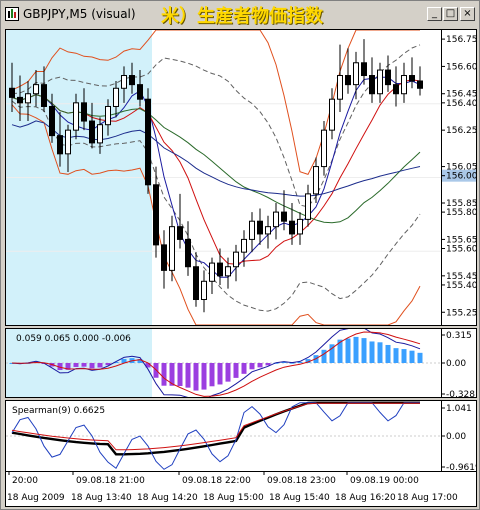 Image resolution: width=480 pixels, height=510 pixels. I want to click on date-tick-label: 18 Aug 13:40, so click(101, 498).